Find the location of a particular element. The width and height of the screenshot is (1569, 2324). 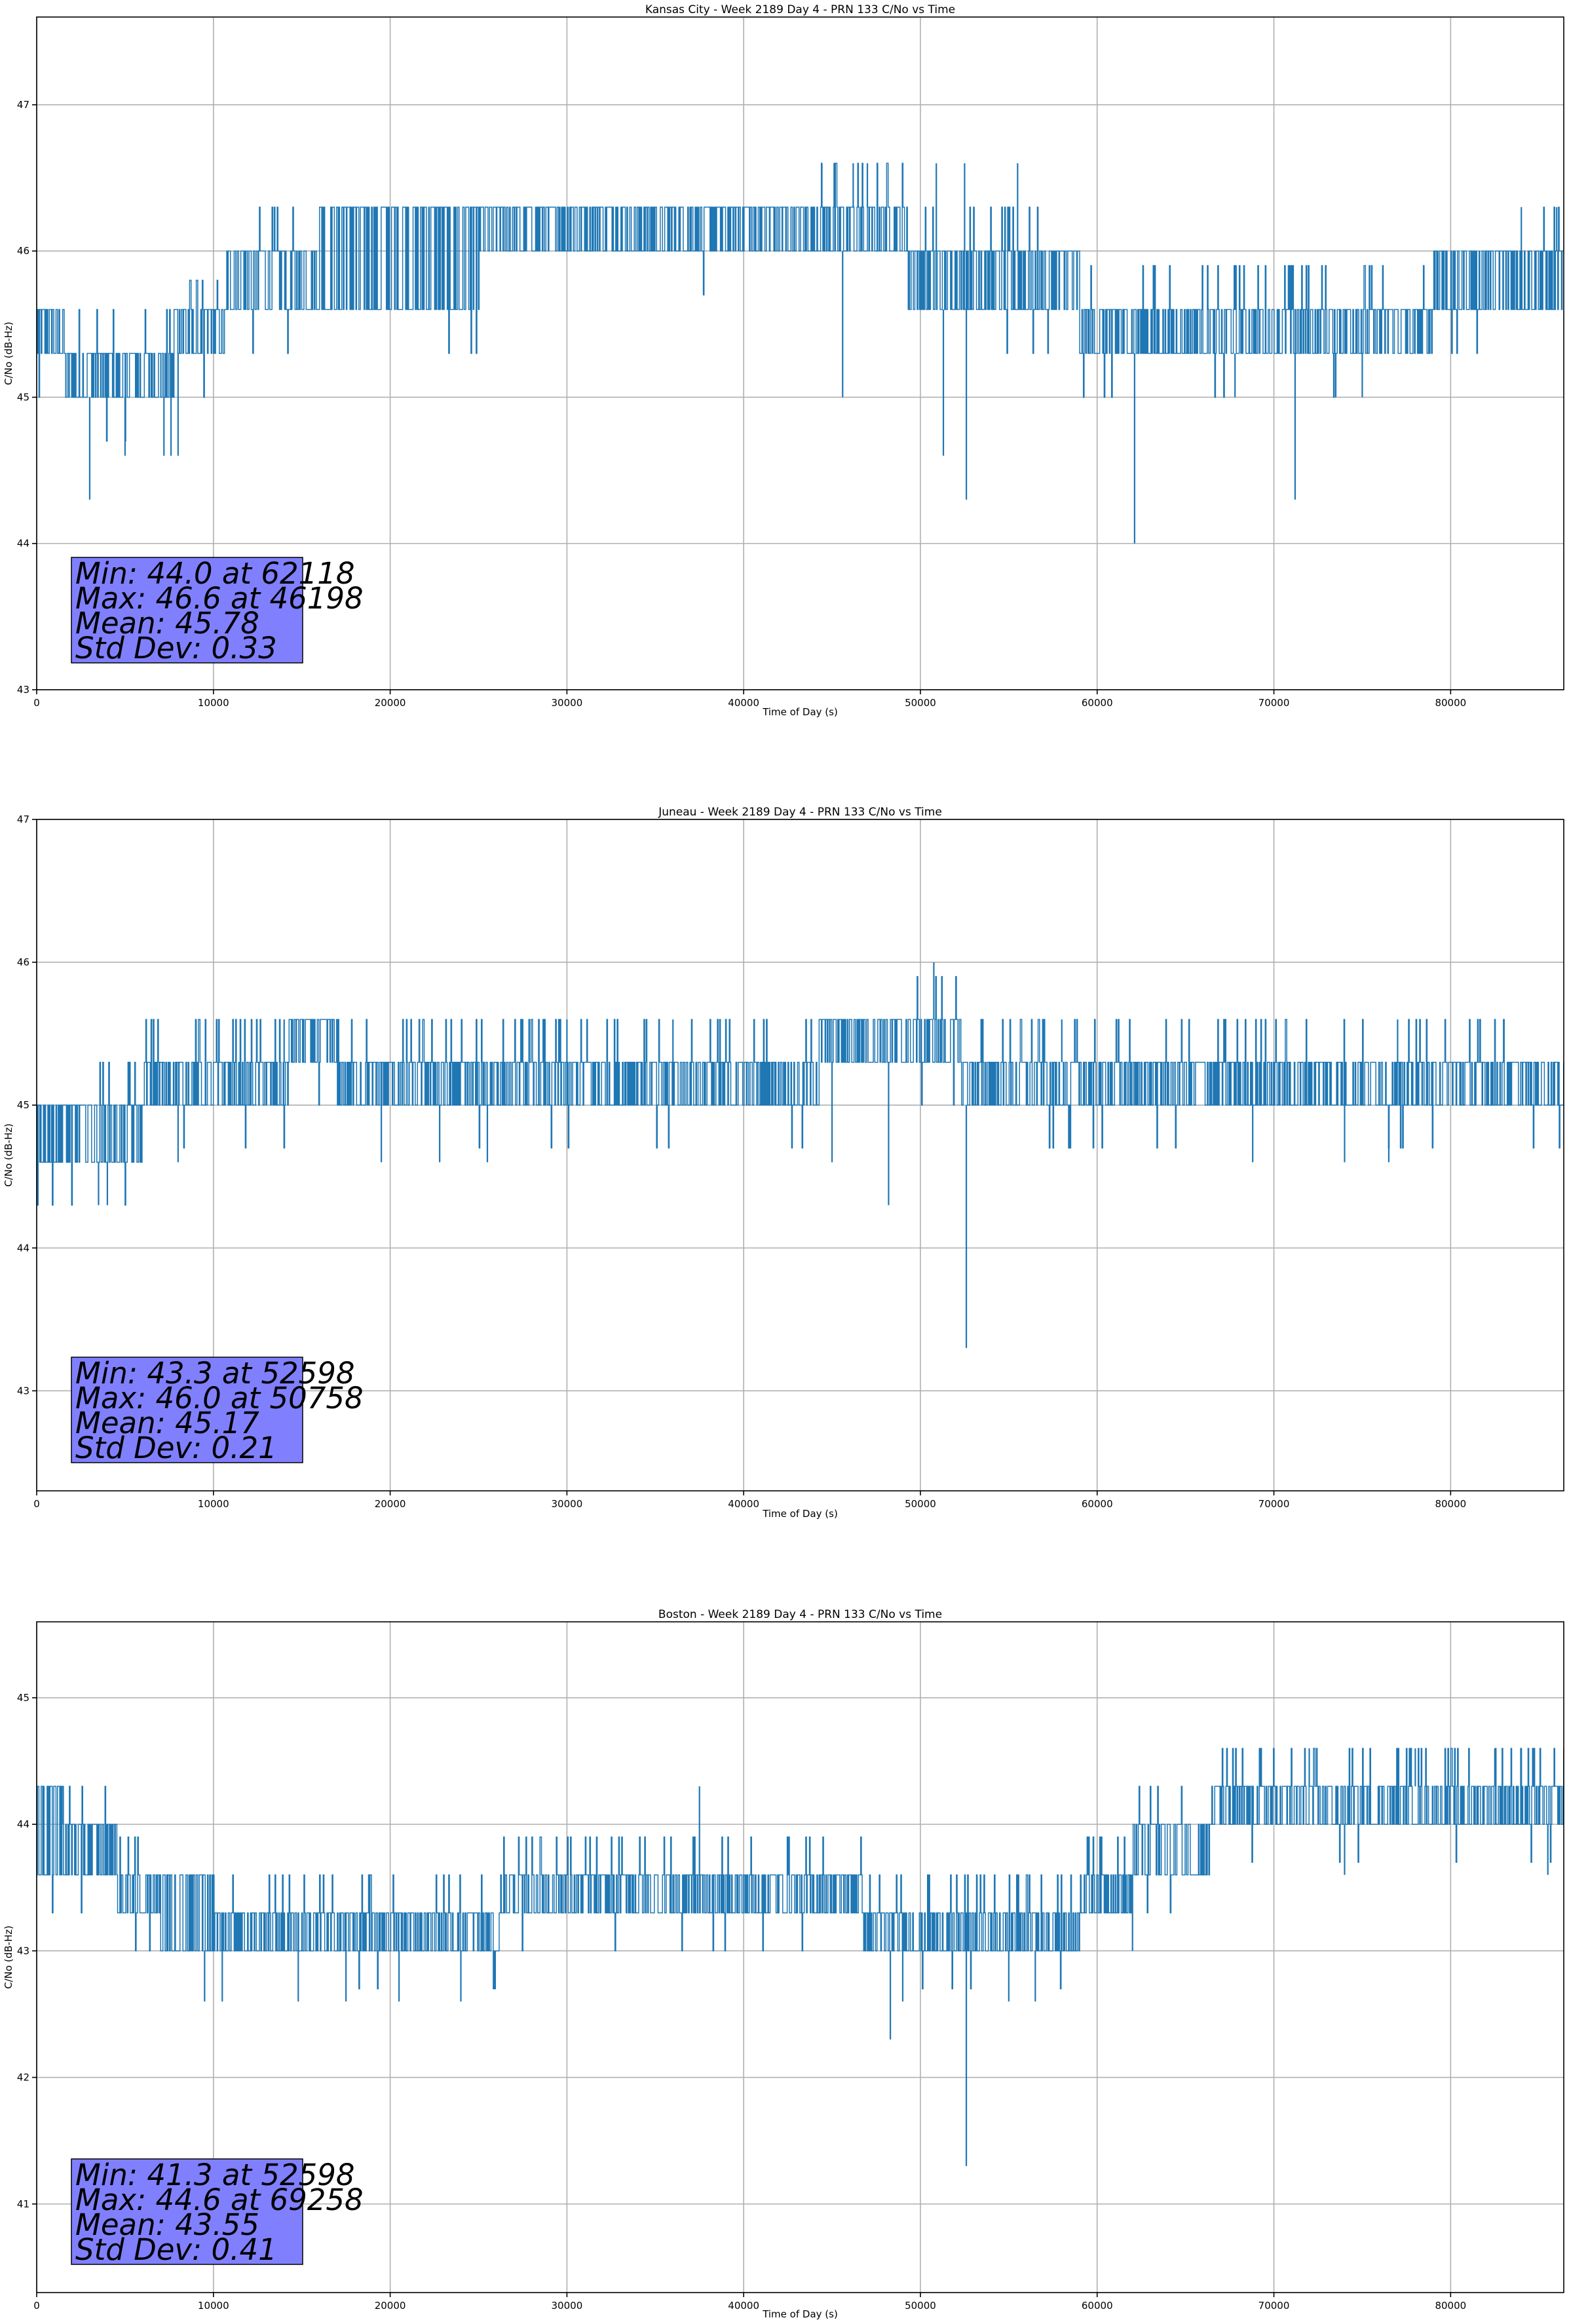

stats-line: Max: 46.6 at 46198 is located at coordinates (219, 598).